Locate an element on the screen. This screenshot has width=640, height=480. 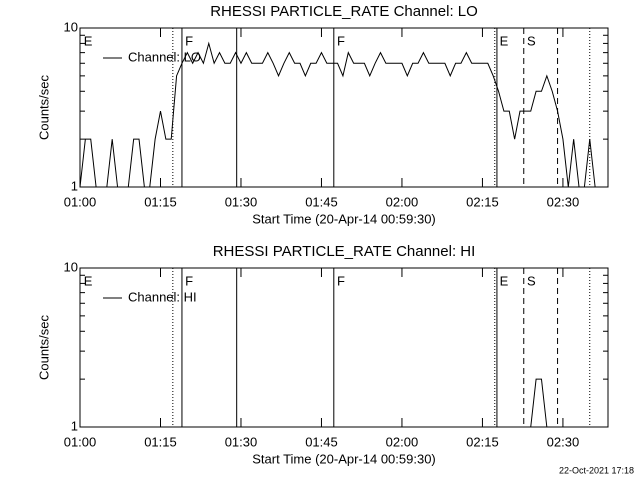
chart-title: RHESSI PARTICLE_RATE Channel: HI is located at coordinates (344, 251).